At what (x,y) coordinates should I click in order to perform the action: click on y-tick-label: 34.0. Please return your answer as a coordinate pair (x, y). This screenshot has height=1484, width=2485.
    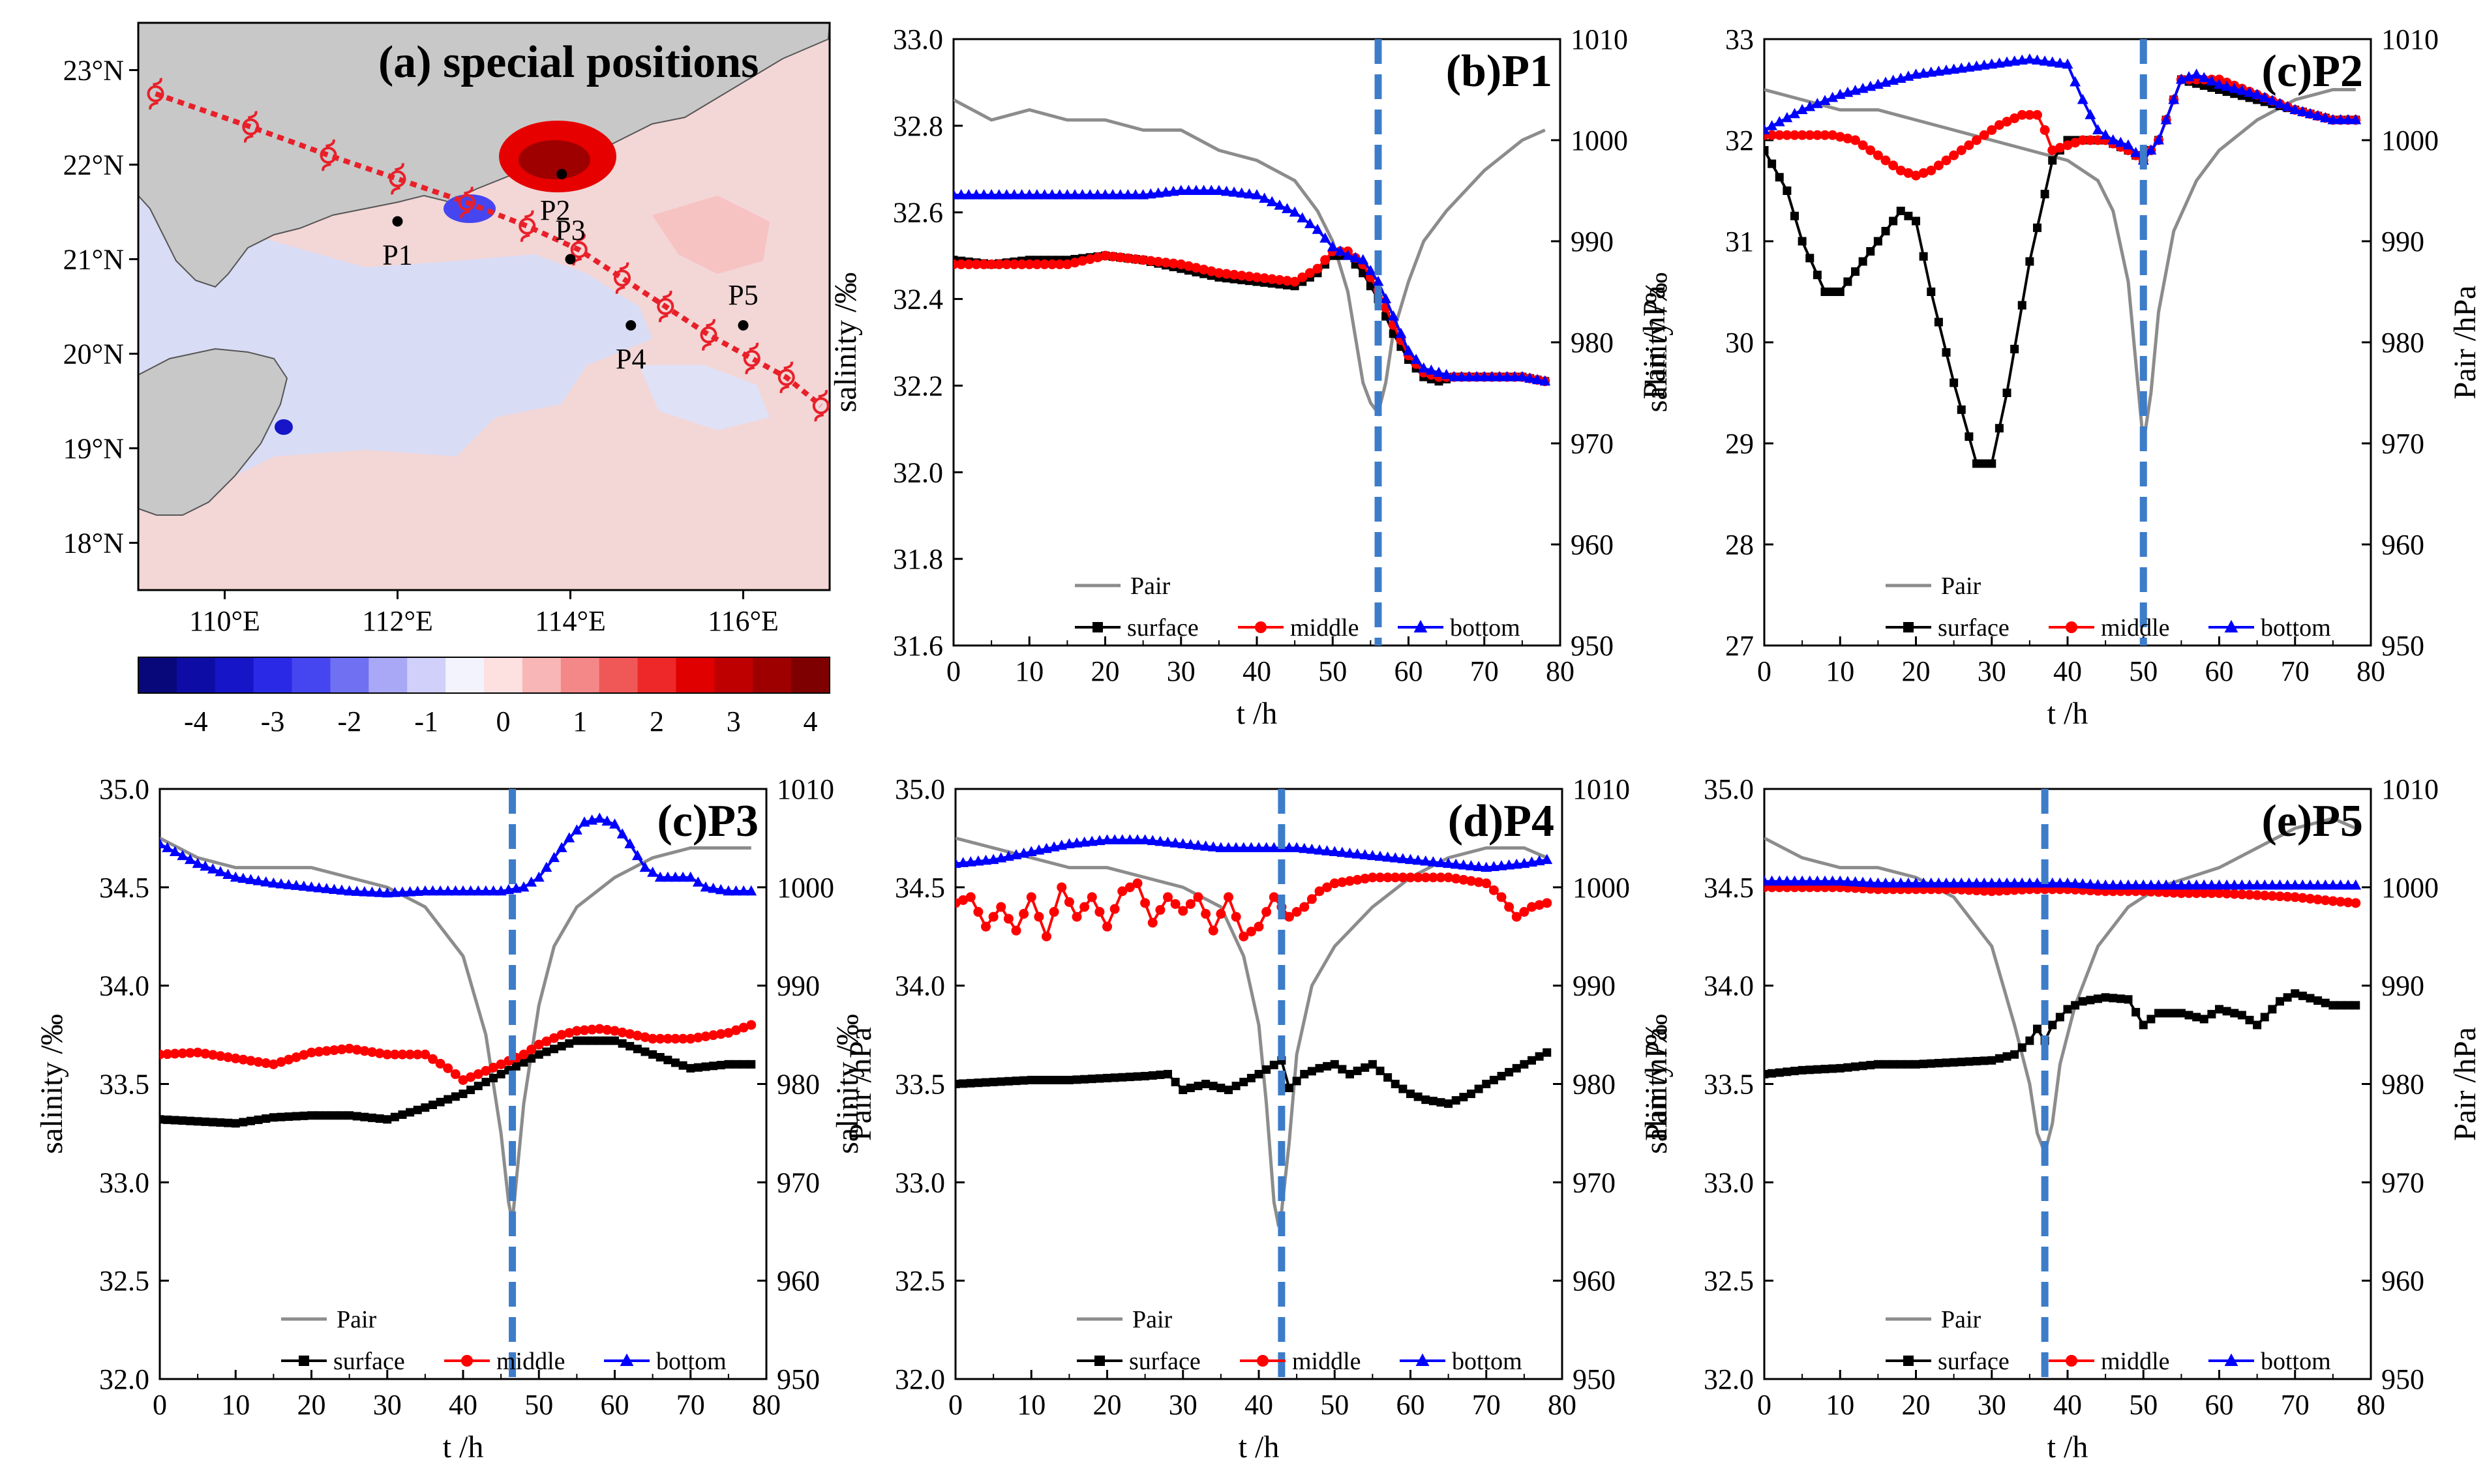
    Looking at the image, I should click on (124, 986).